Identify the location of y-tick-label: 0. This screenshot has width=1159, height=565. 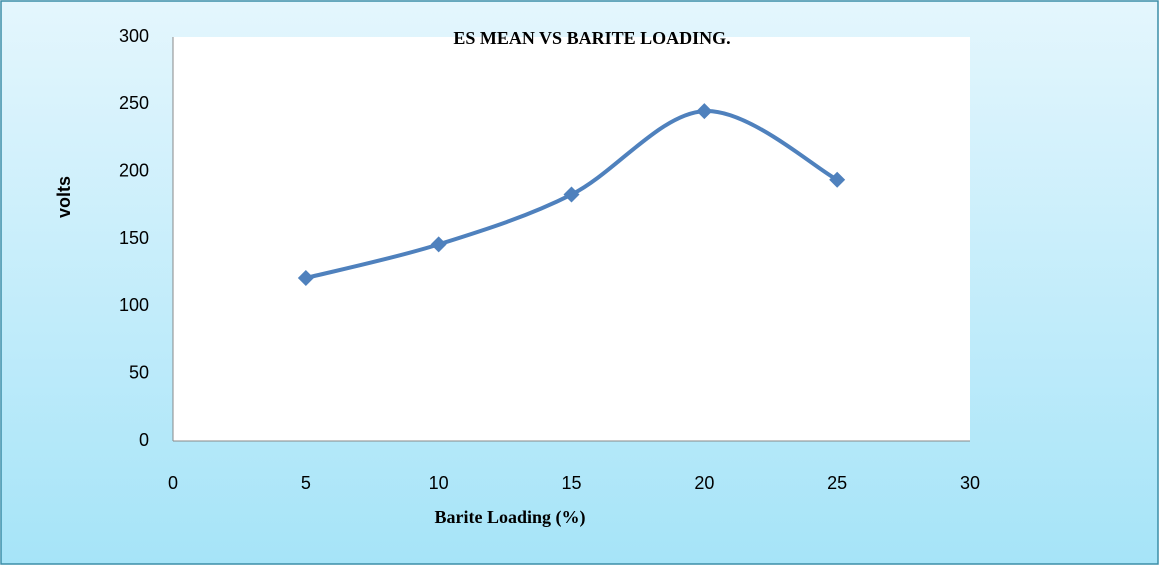
(144, 440).